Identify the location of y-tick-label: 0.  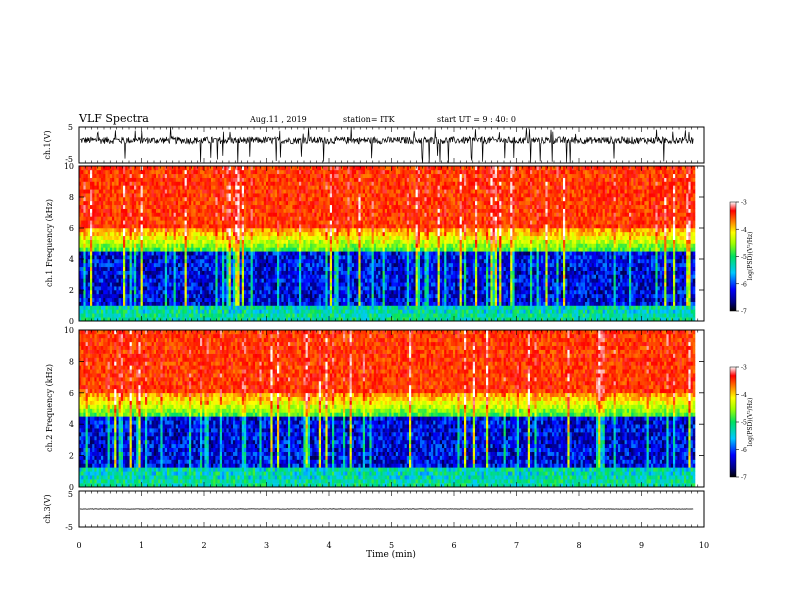
(71, 321).